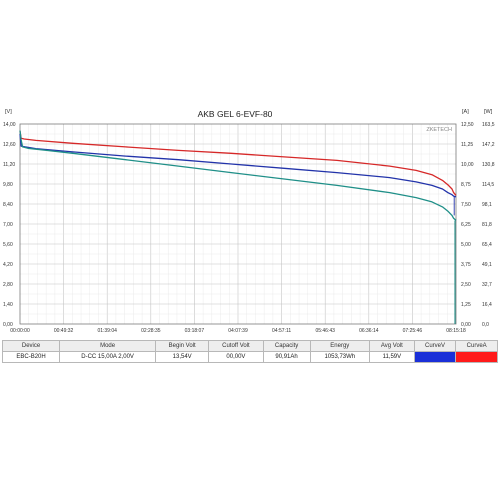 The image size is (500, 500). What do you see at coordinates (487, 205) in the screenshot?
I see `y-tick-label-w: 98,1` at bounding box center [487, 205].